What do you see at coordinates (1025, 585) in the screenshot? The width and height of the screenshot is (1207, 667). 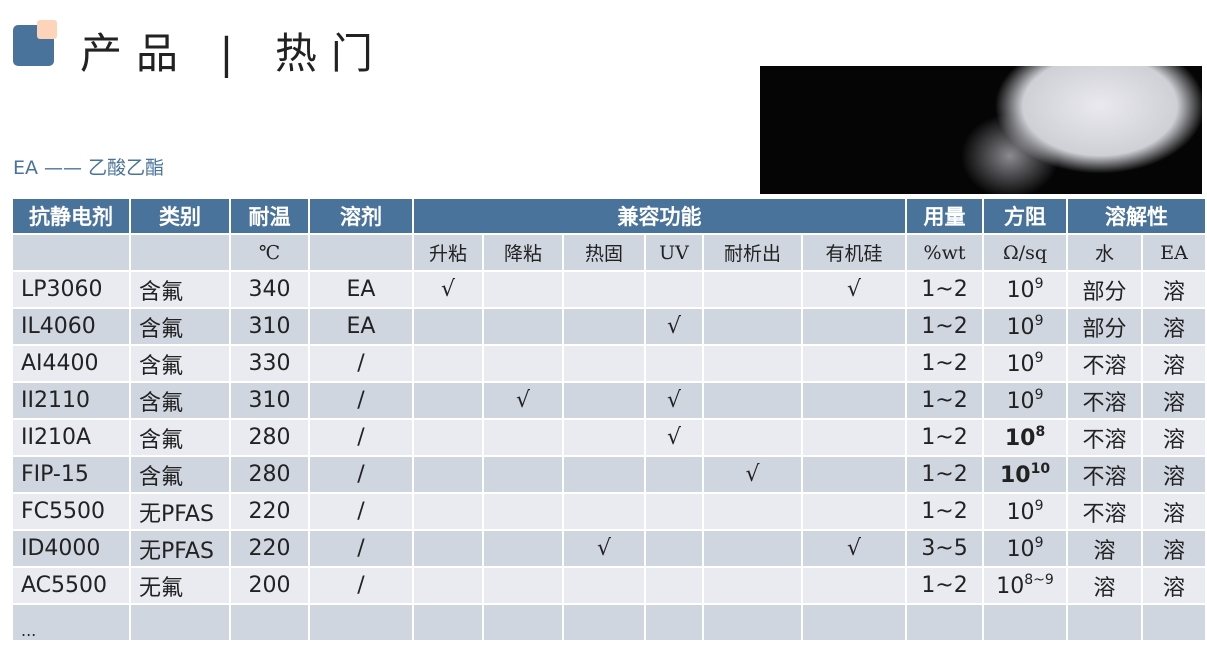 I see `resistance: 108~9` at bounding box center [1025, 585].